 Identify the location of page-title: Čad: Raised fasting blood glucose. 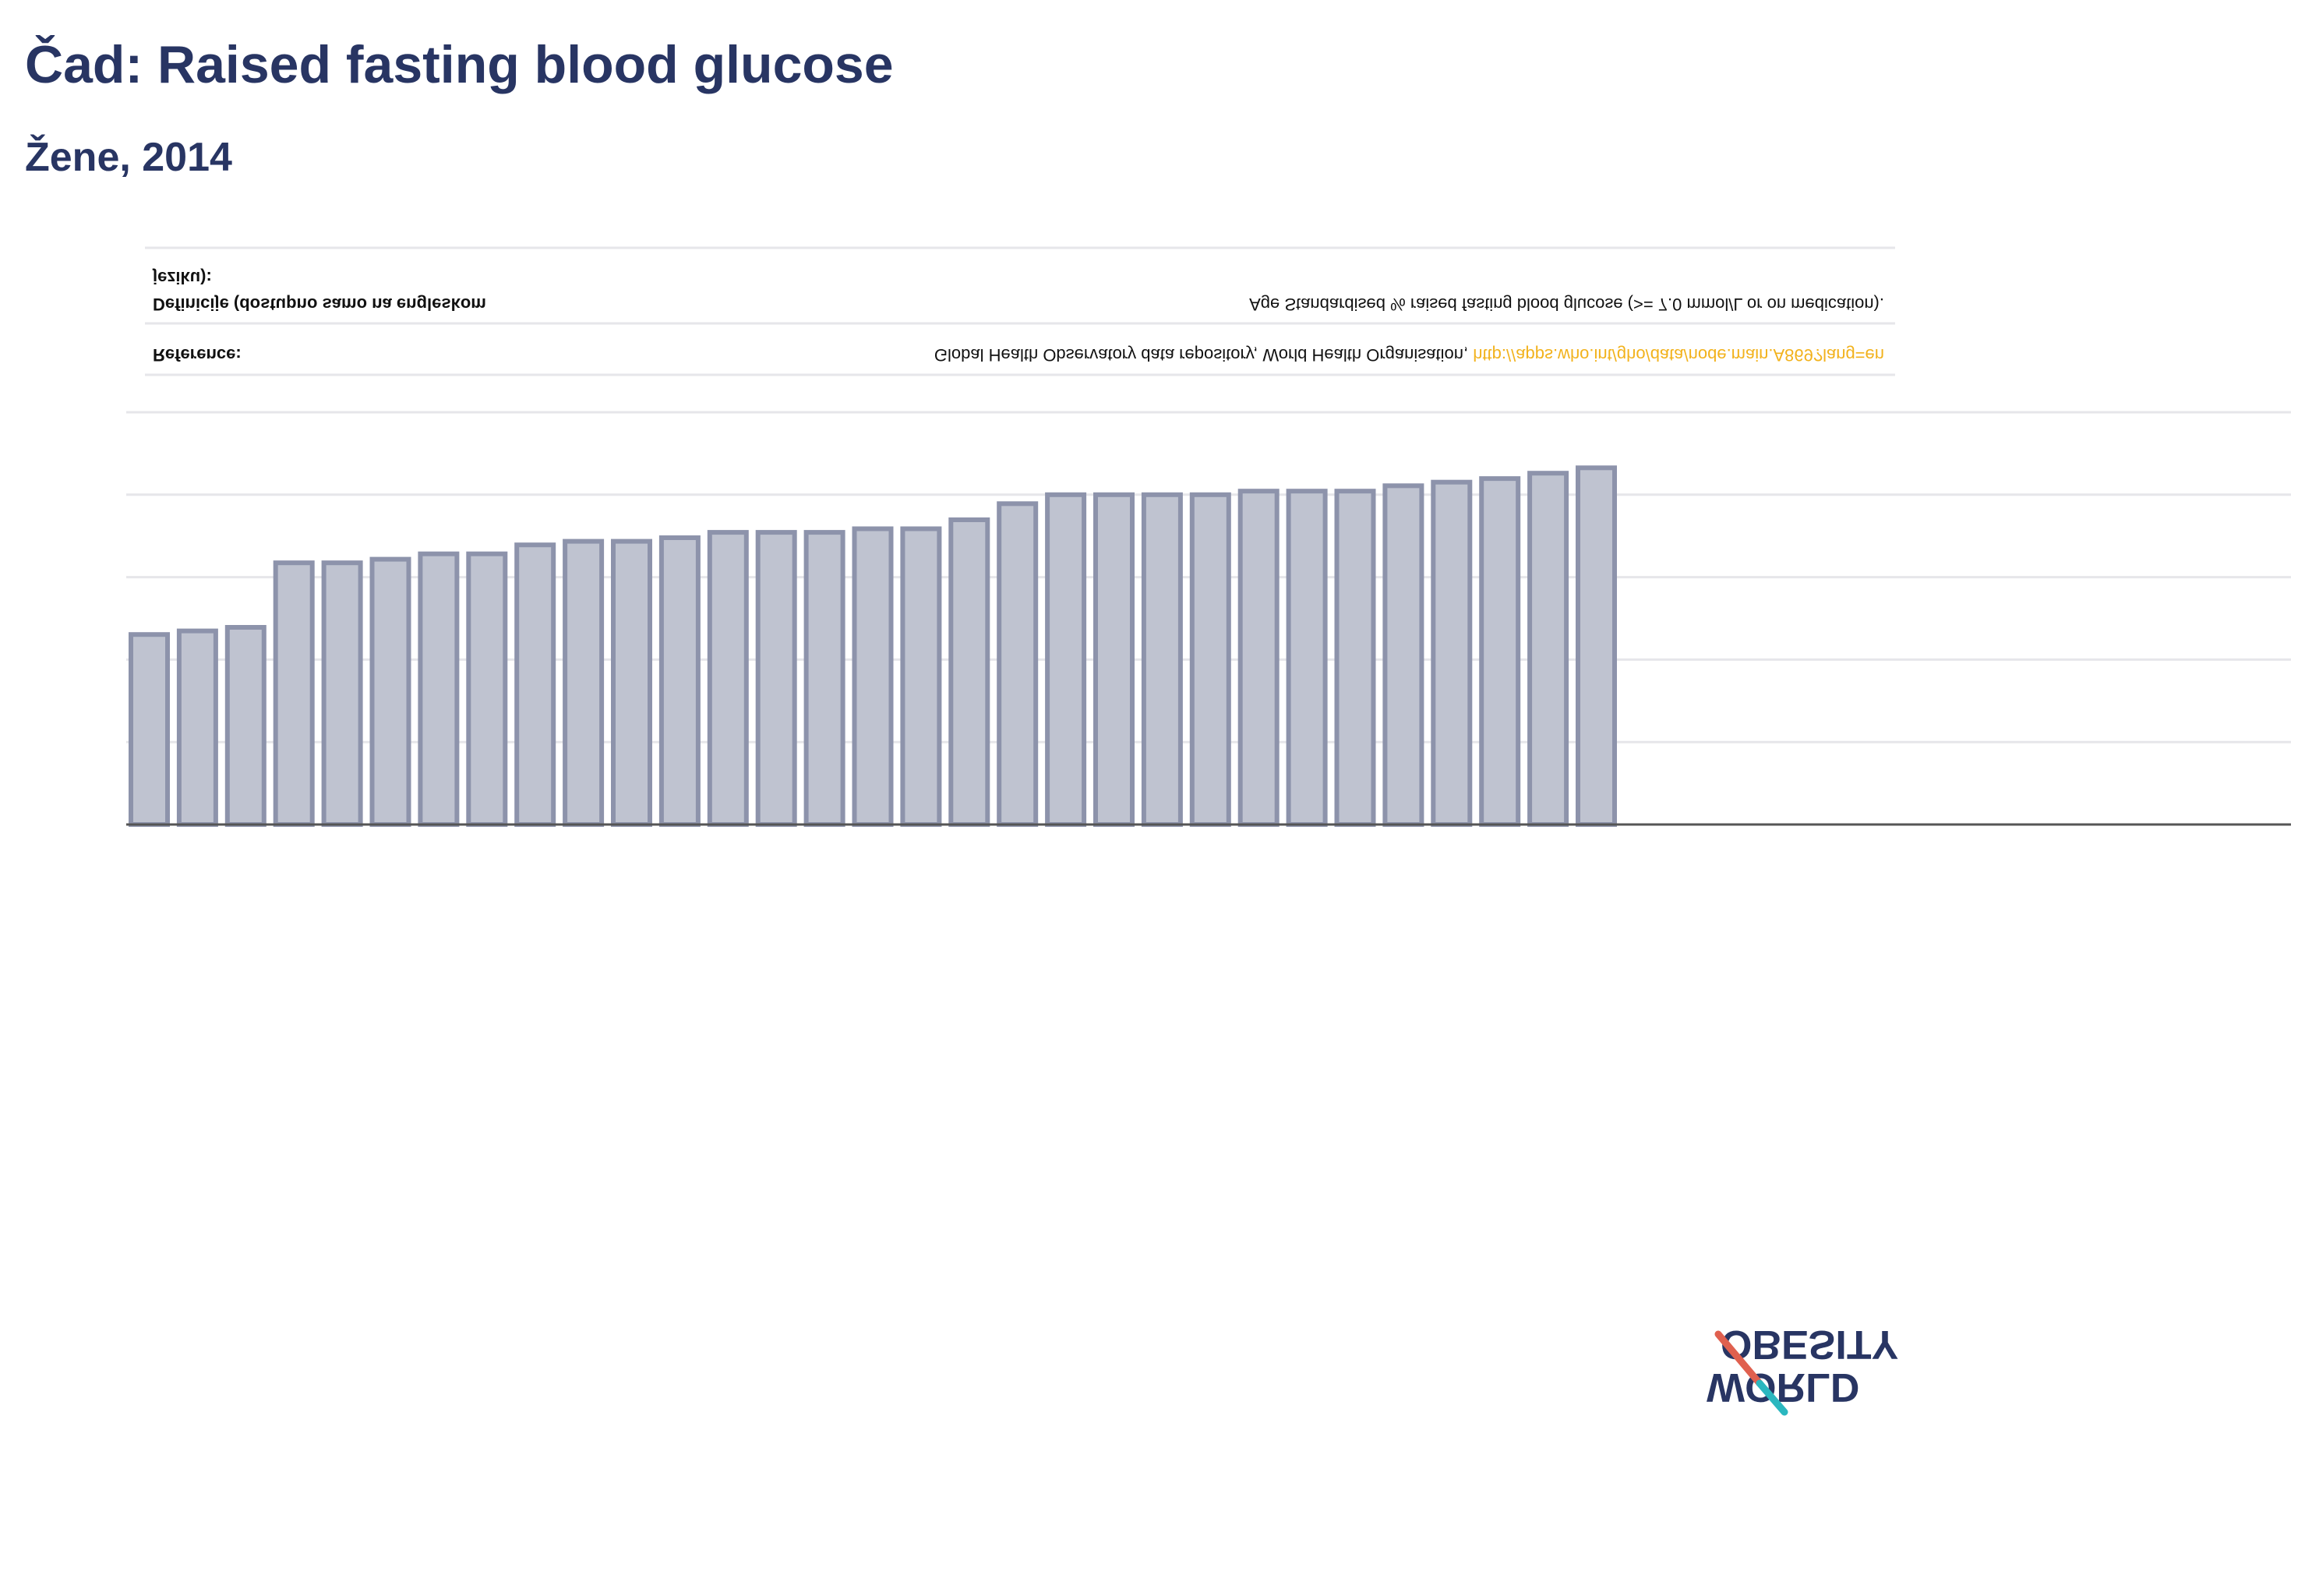
(459, 64).